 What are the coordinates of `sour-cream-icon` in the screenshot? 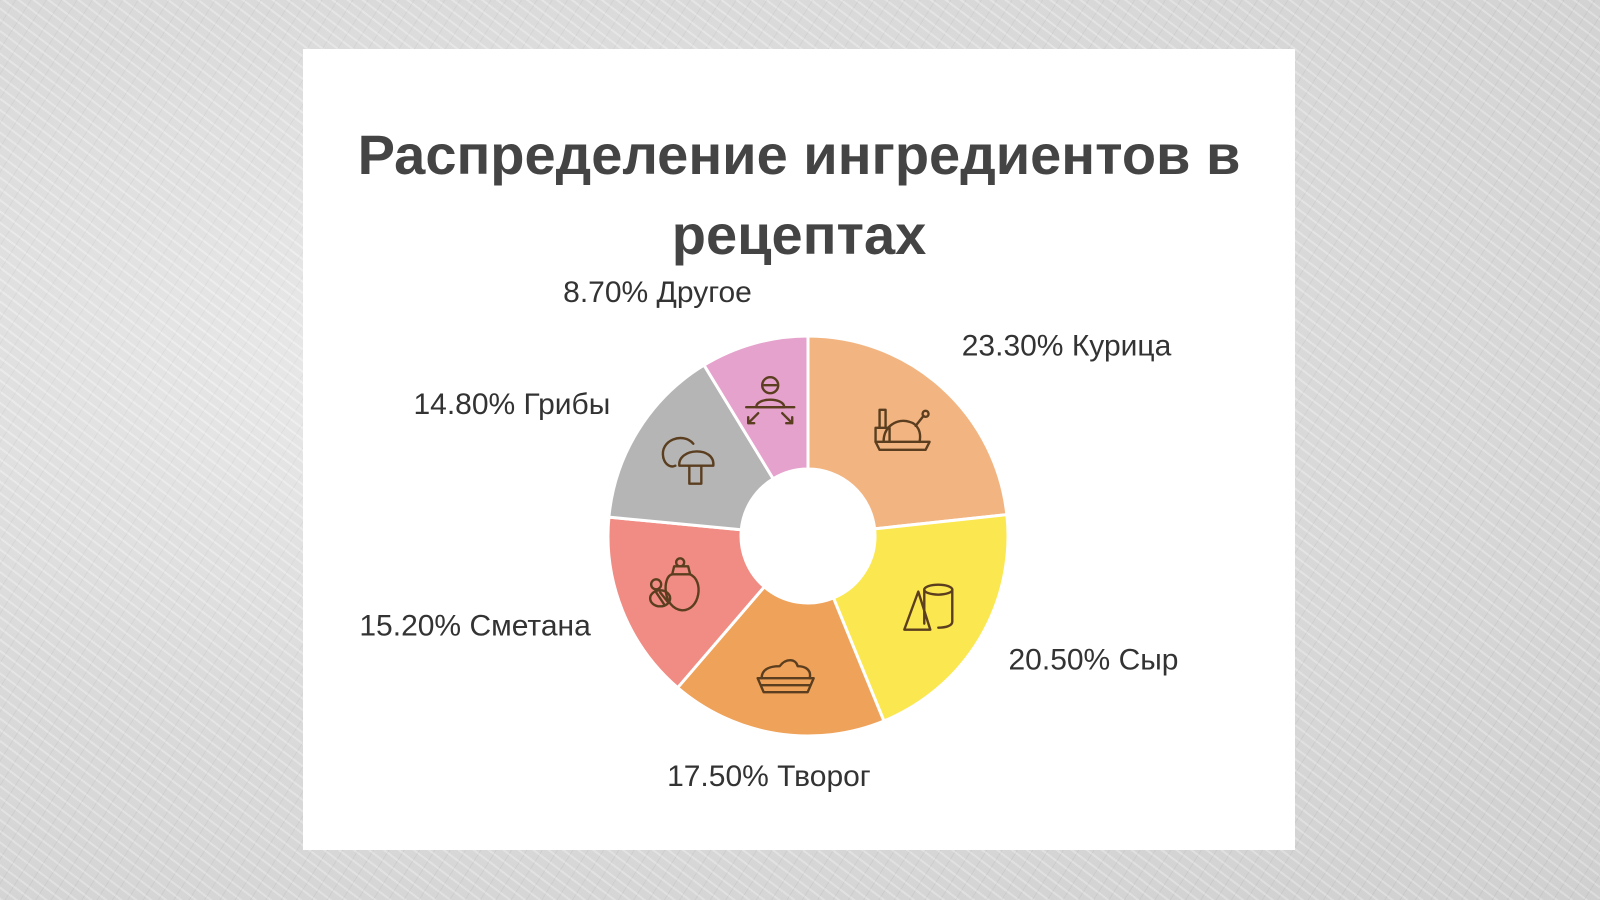 It's located at (674, 584).